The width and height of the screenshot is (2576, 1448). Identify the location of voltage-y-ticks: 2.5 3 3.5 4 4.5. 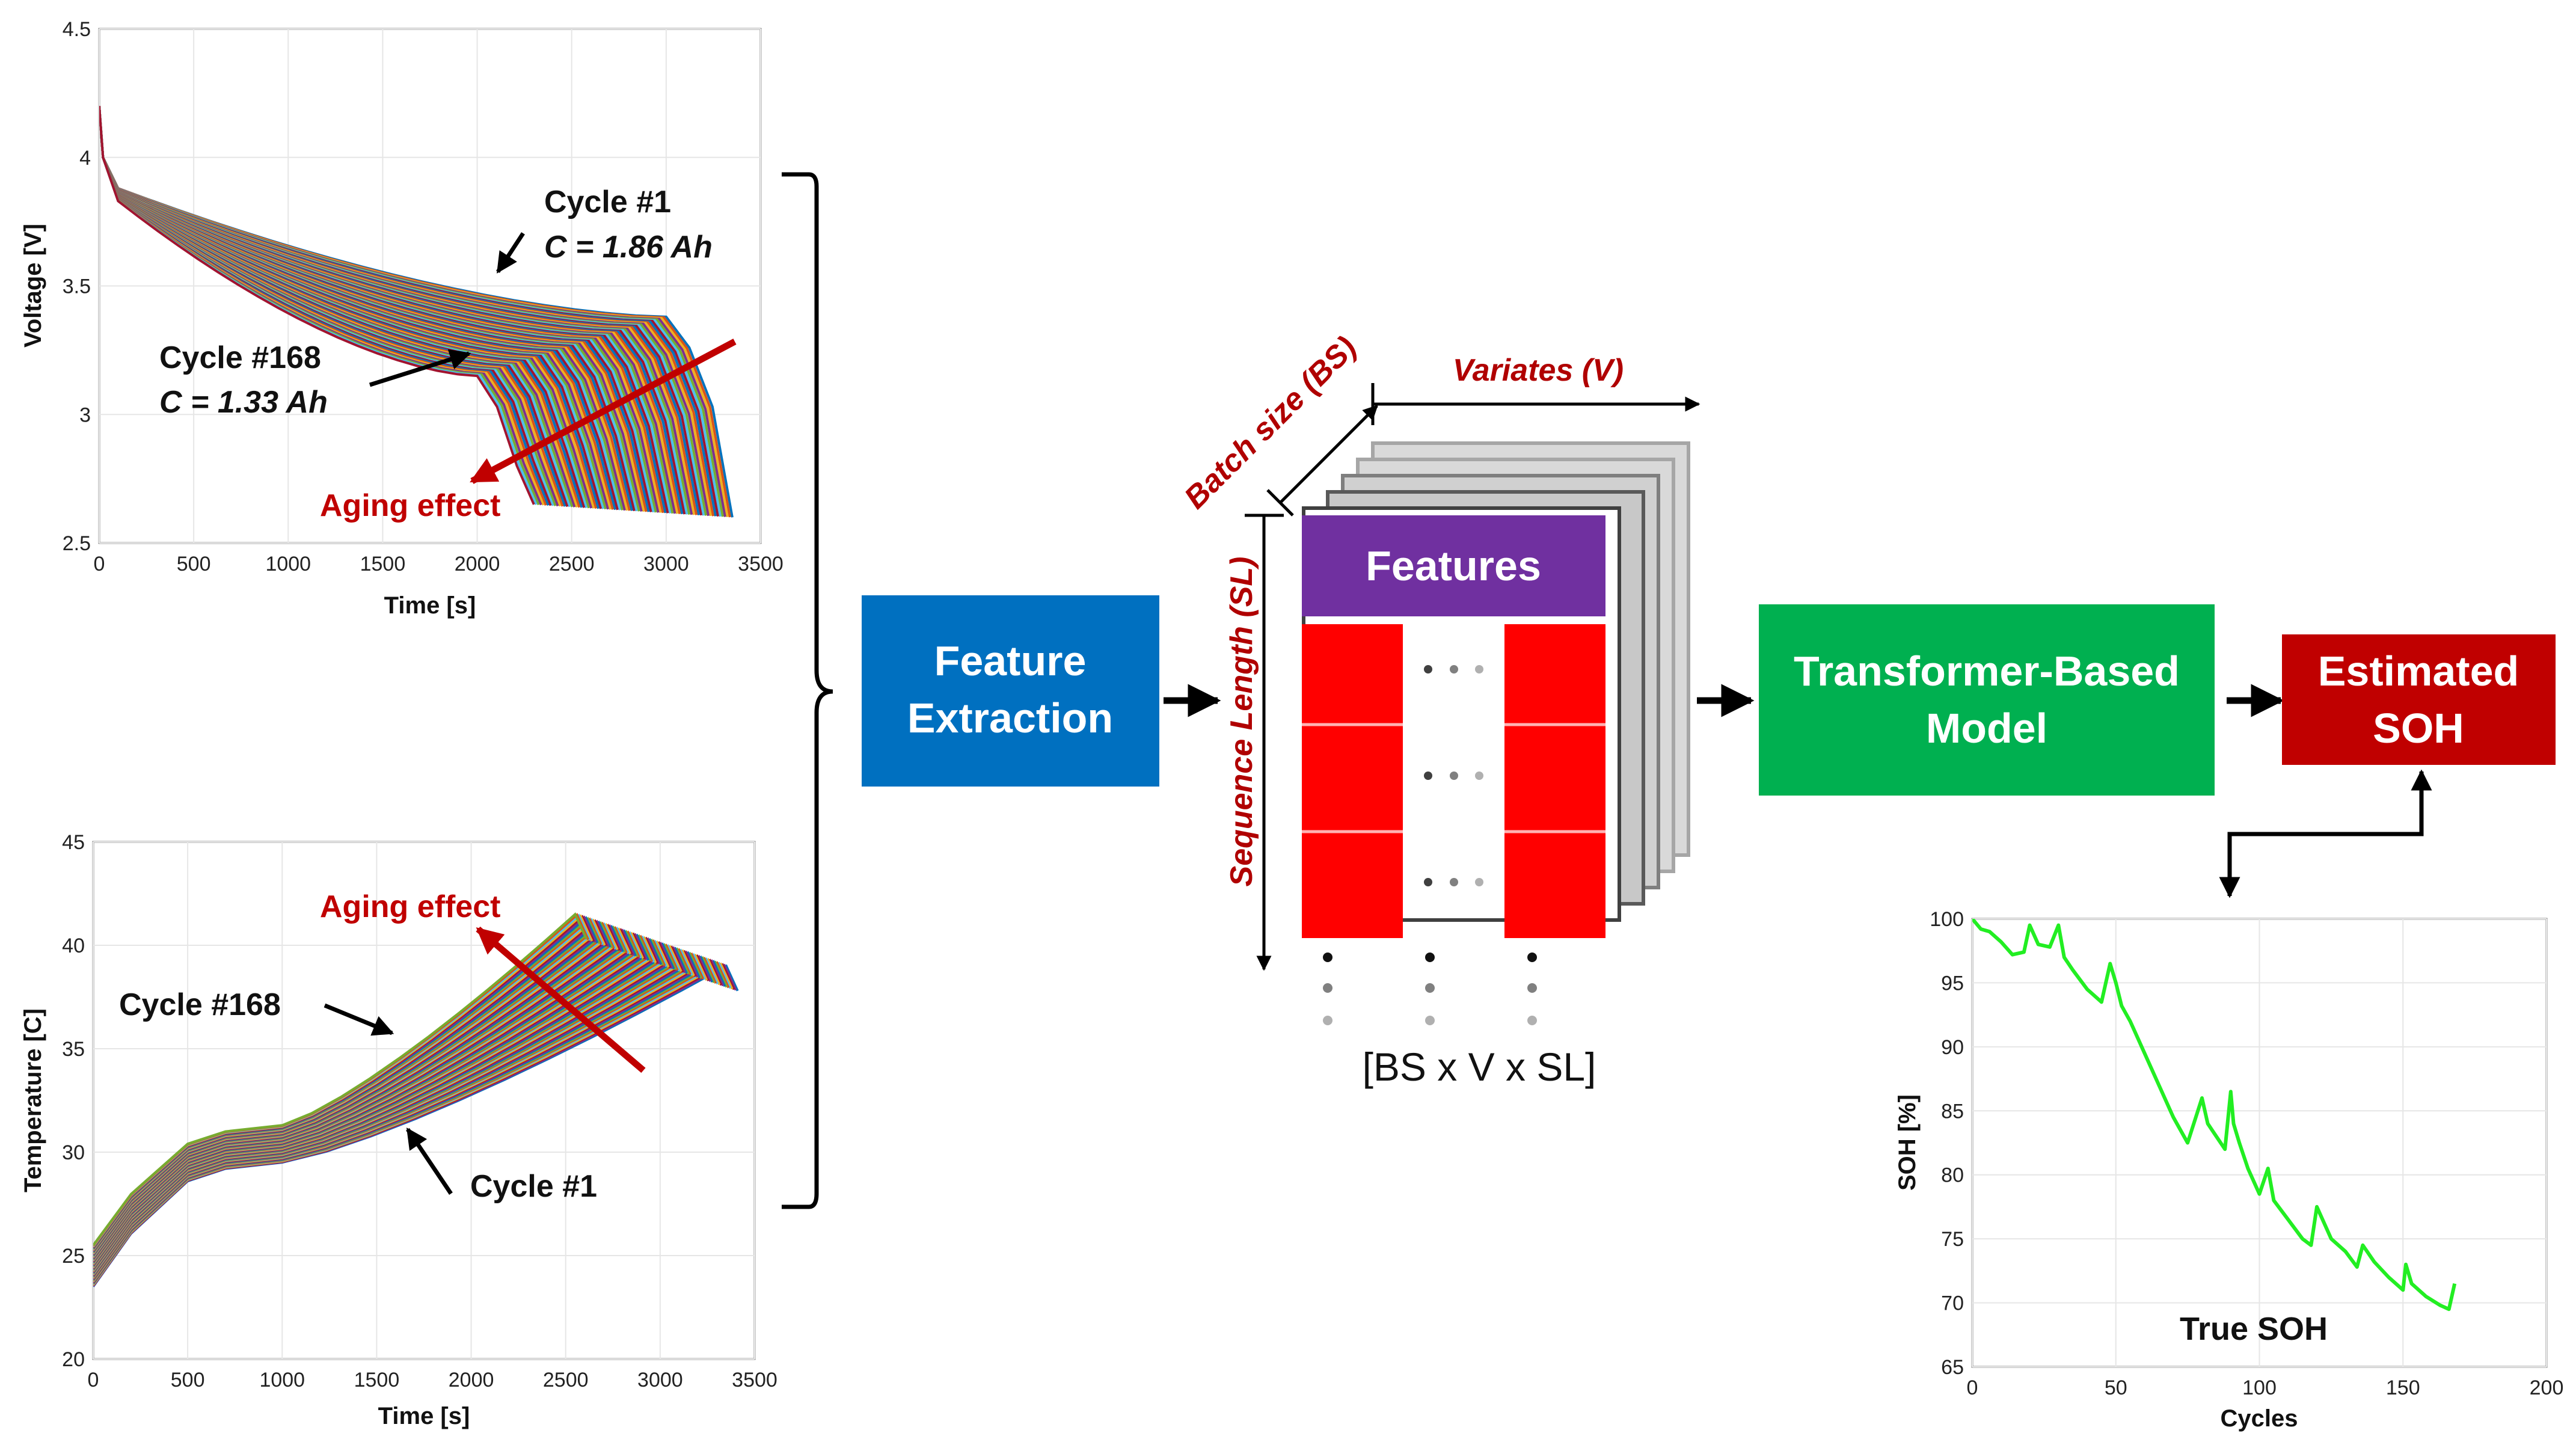
(77, 287).